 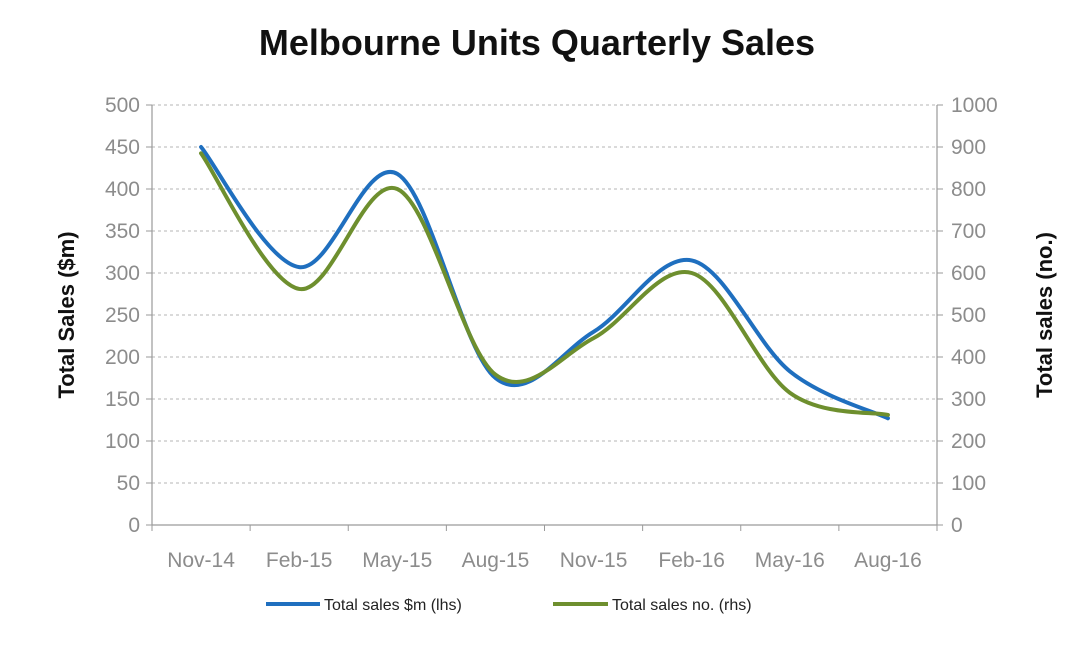 I want to click on legend-label-rhs: Total sales no. (rhs), so click(x=682, y=605).